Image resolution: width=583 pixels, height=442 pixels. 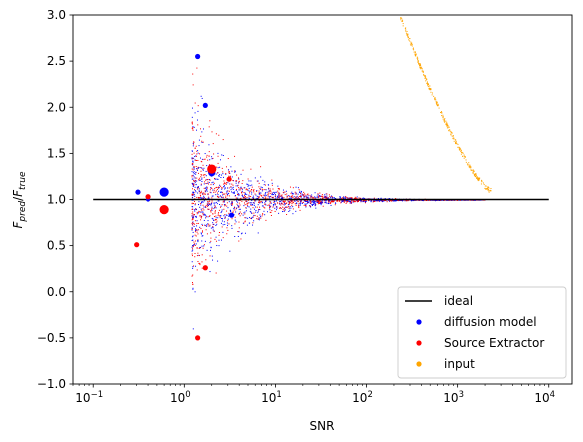 What do you see at coordinates (446, 105) in the screenshot?
I see `input-arc` at bounding box center [446, 105].